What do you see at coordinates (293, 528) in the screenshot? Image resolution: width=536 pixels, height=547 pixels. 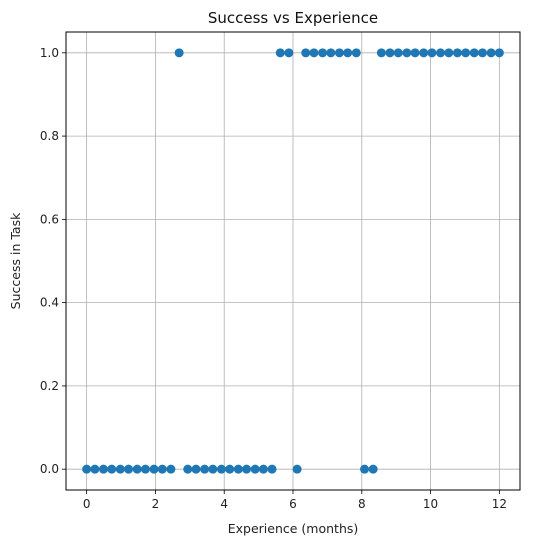 I see `x-axis-label: Experience (months)` at bounding box center [293, 528].